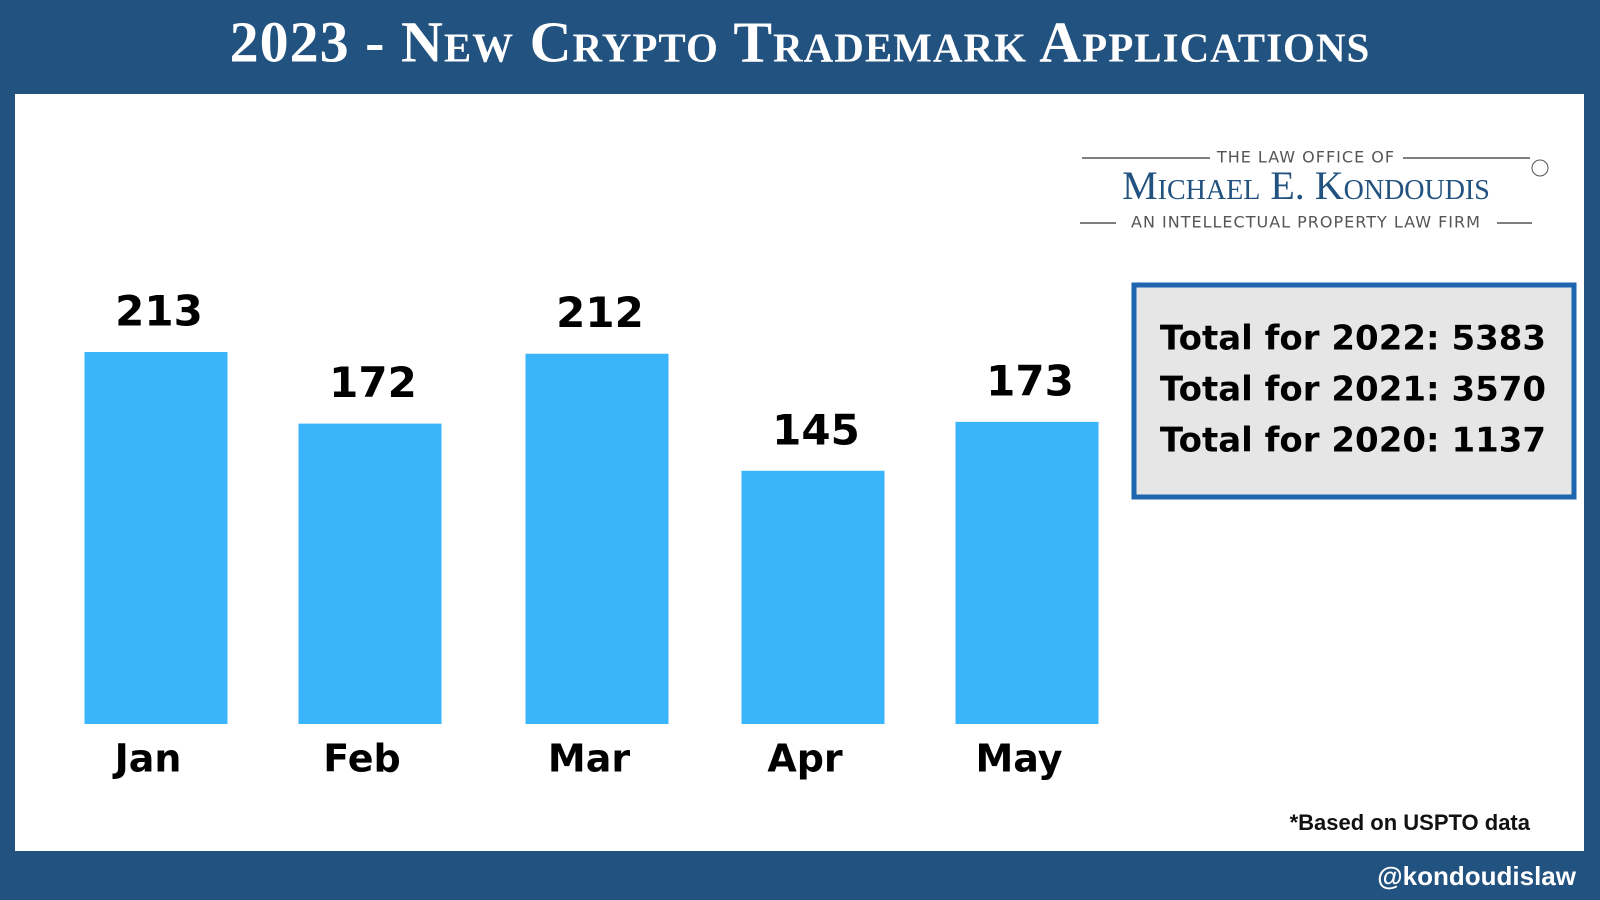 The width and height of the screenshot is (1600, 900). What do you see at coordinates (1306, 222) in the screenshot?
I see `logo-line: AN INTELLECTUAL PROPERTY LAW FIRM` at bounding box center [1306, 222].